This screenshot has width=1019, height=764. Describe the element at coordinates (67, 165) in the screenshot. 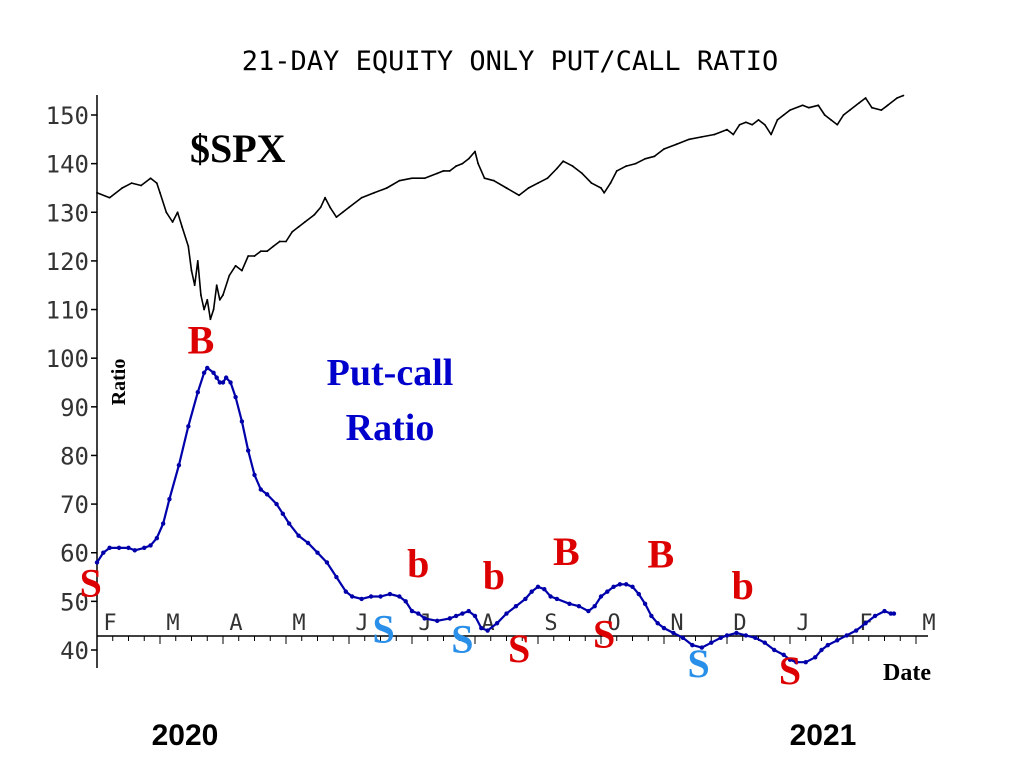

I see `y-tick-label: 140` at that location.